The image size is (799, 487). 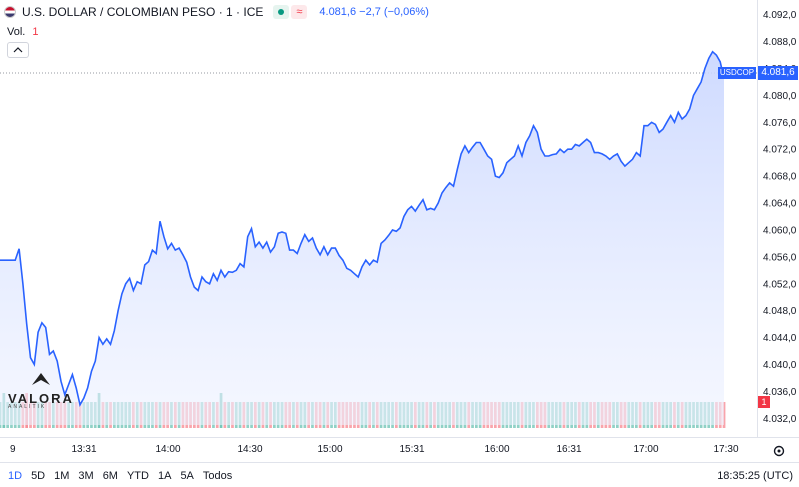 What do you see at coordinates (38, 476) in the screenshot?
I see `range-button-5d: 5D` at bounding box center [38, 476].